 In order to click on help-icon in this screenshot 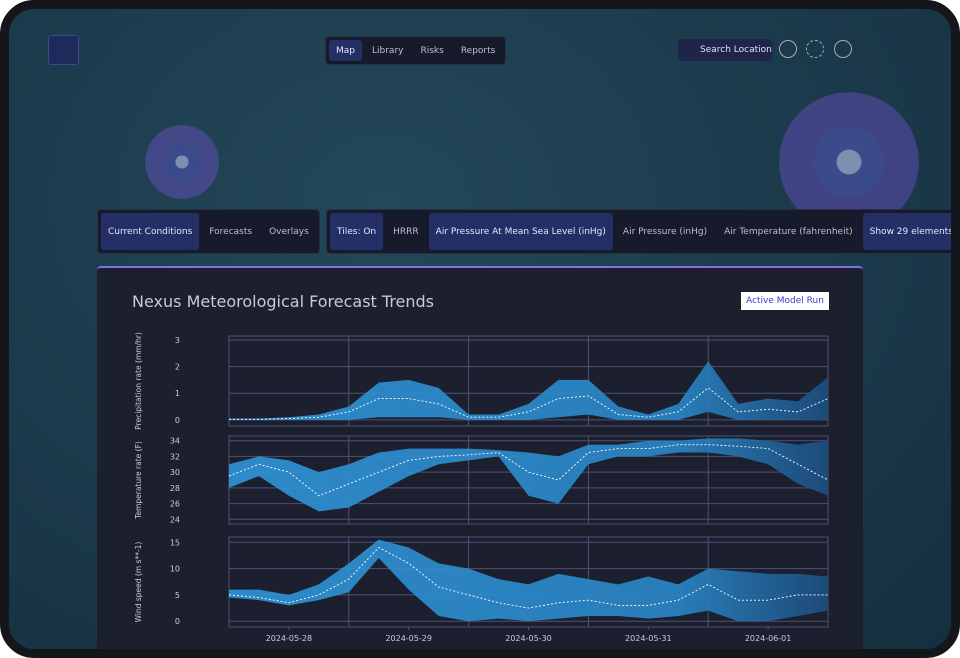, I will do `click(788, 49)`.